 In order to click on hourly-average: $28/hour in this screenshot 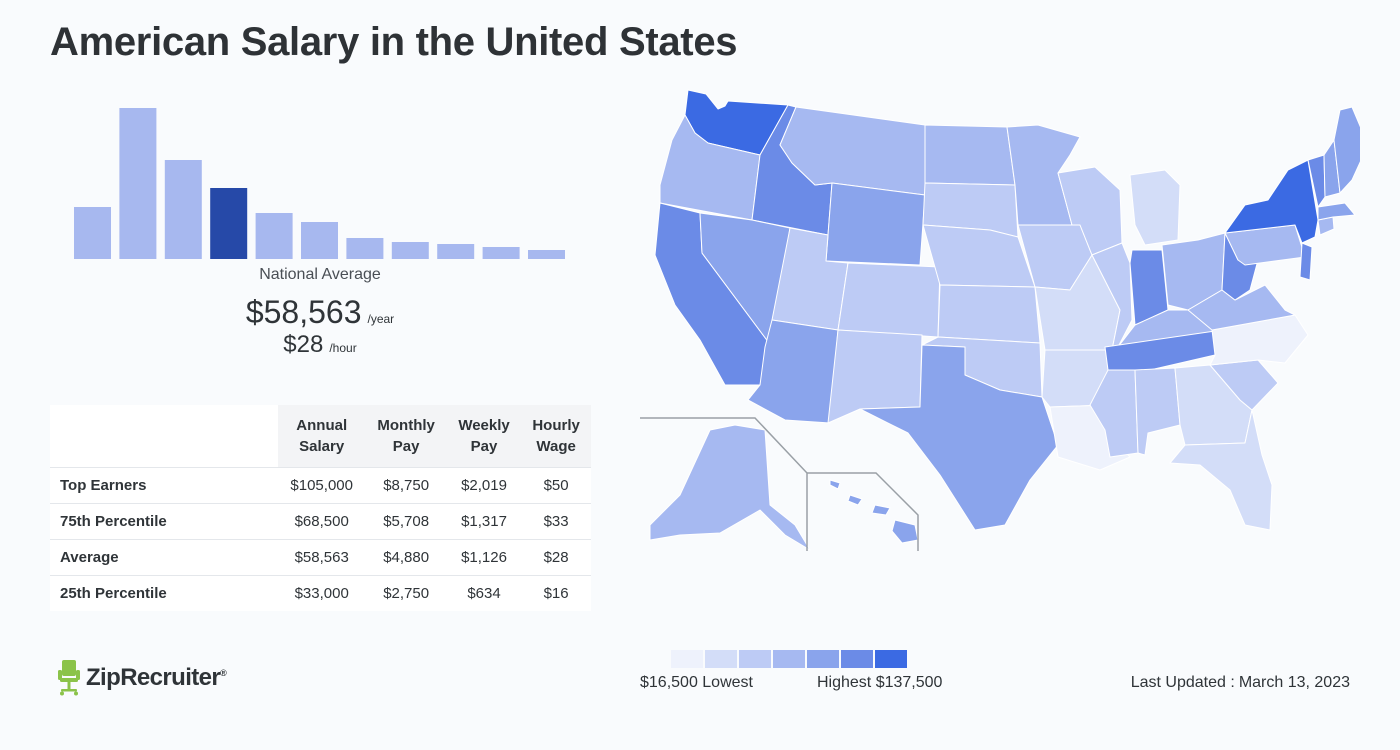, I will do `click(320, 345)`.